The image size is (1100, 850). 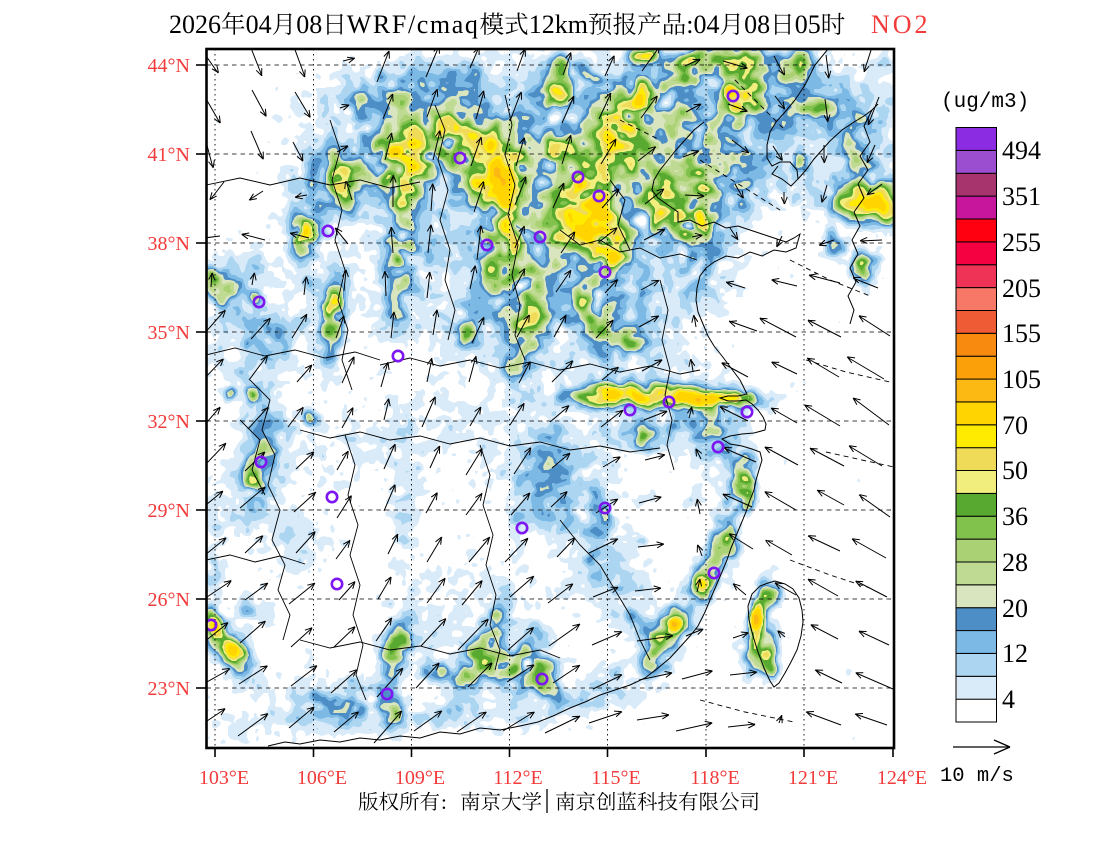 What do you see at coordinates (259, 24) in the screenshot?
I see `svg-text: 04` at bounding box center [259, 24].